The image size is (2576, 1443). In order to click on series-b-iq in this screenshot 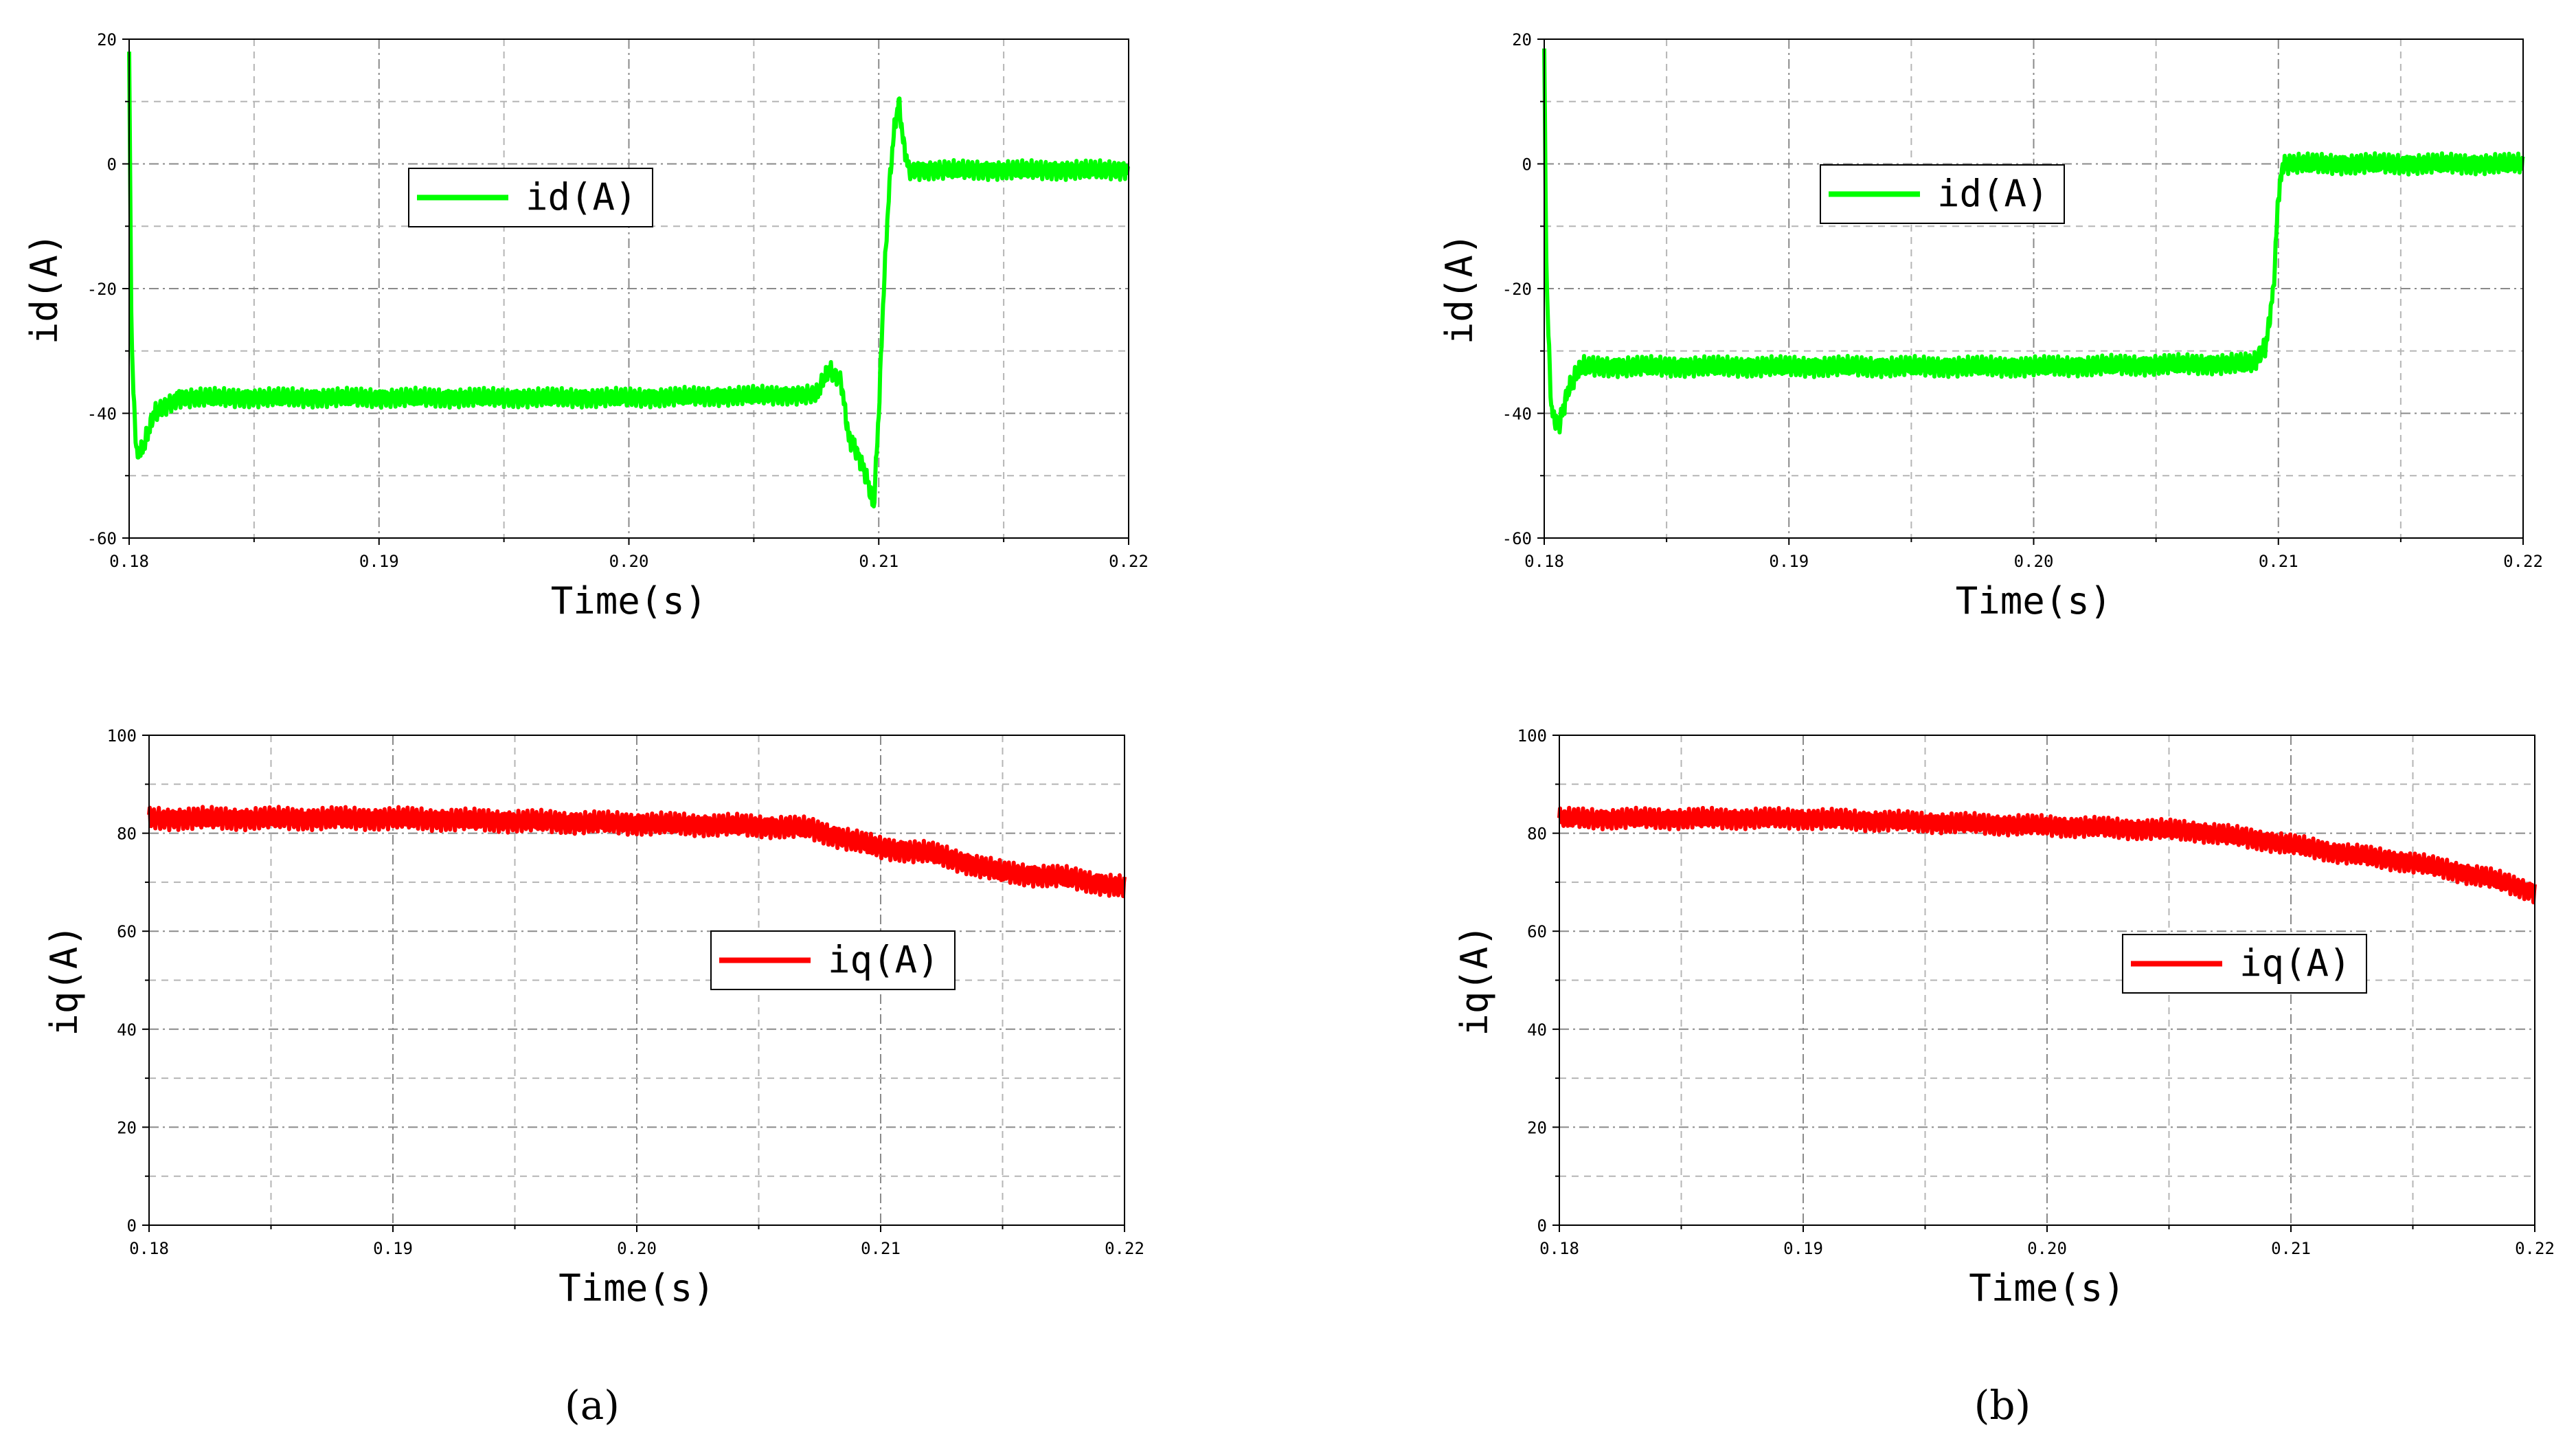, I will do `click(2047, 855)`.